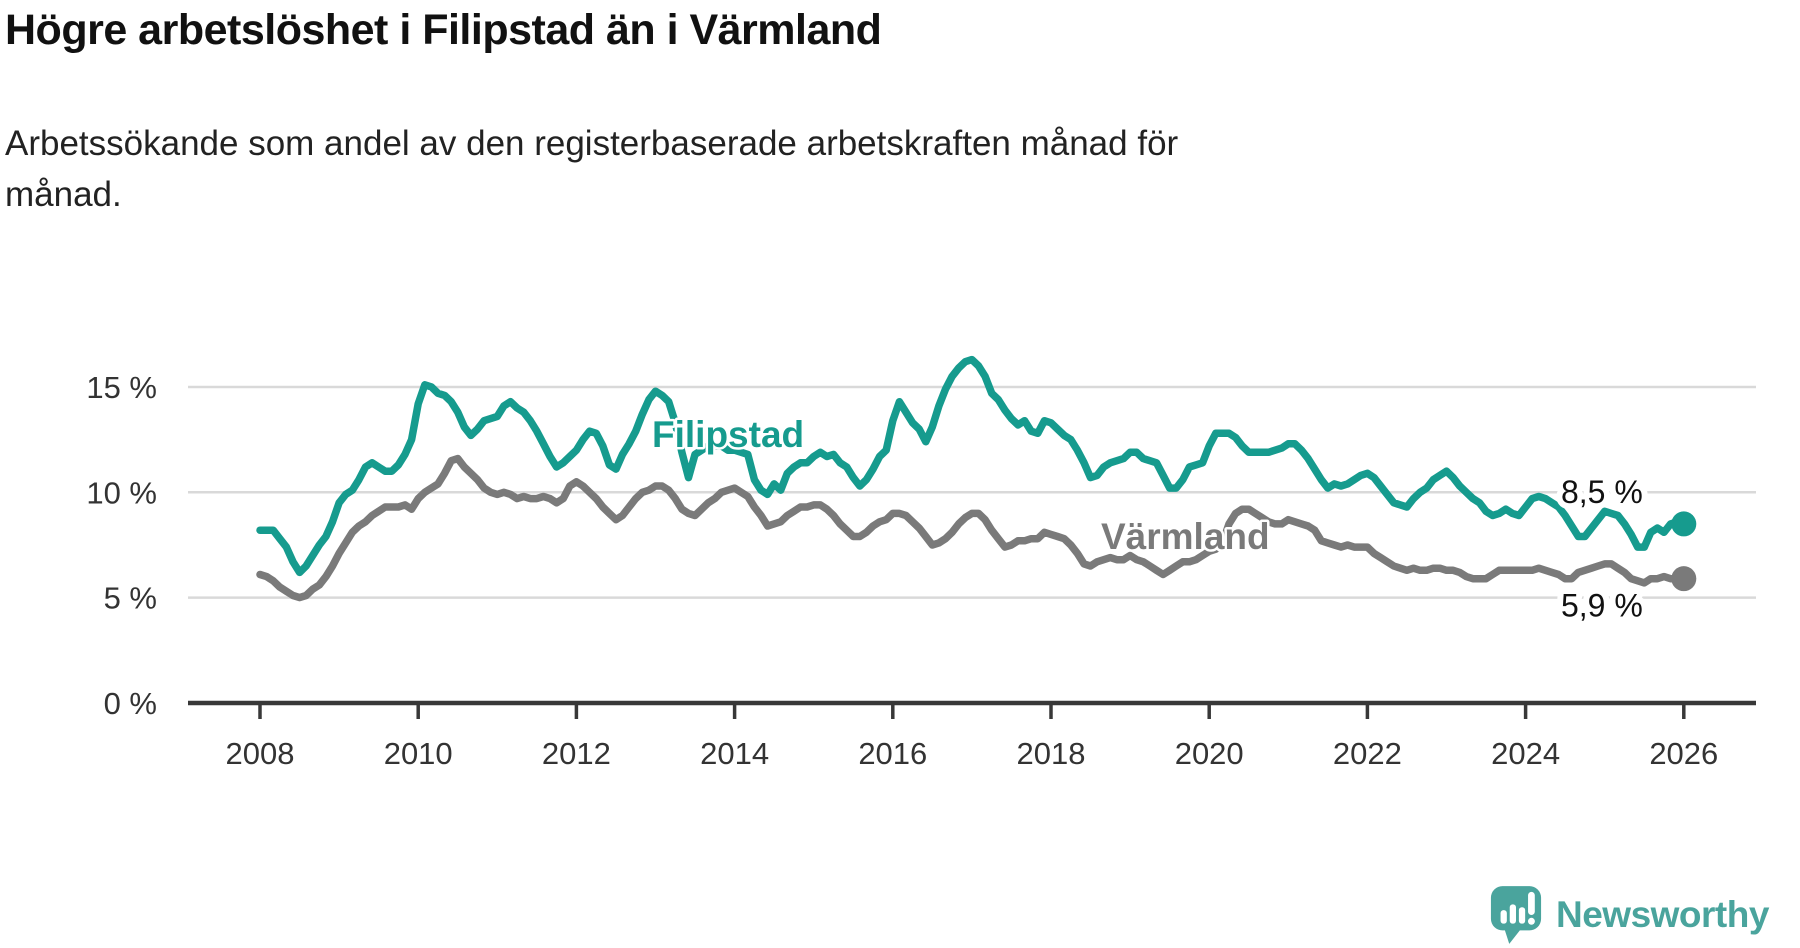 The height and width of the screenshot is (948, 1800). What do you see at coordinates (1051, 753) in the screenshot?
I see `x-tick-label: 2018` at bounding box center [1051, 753].